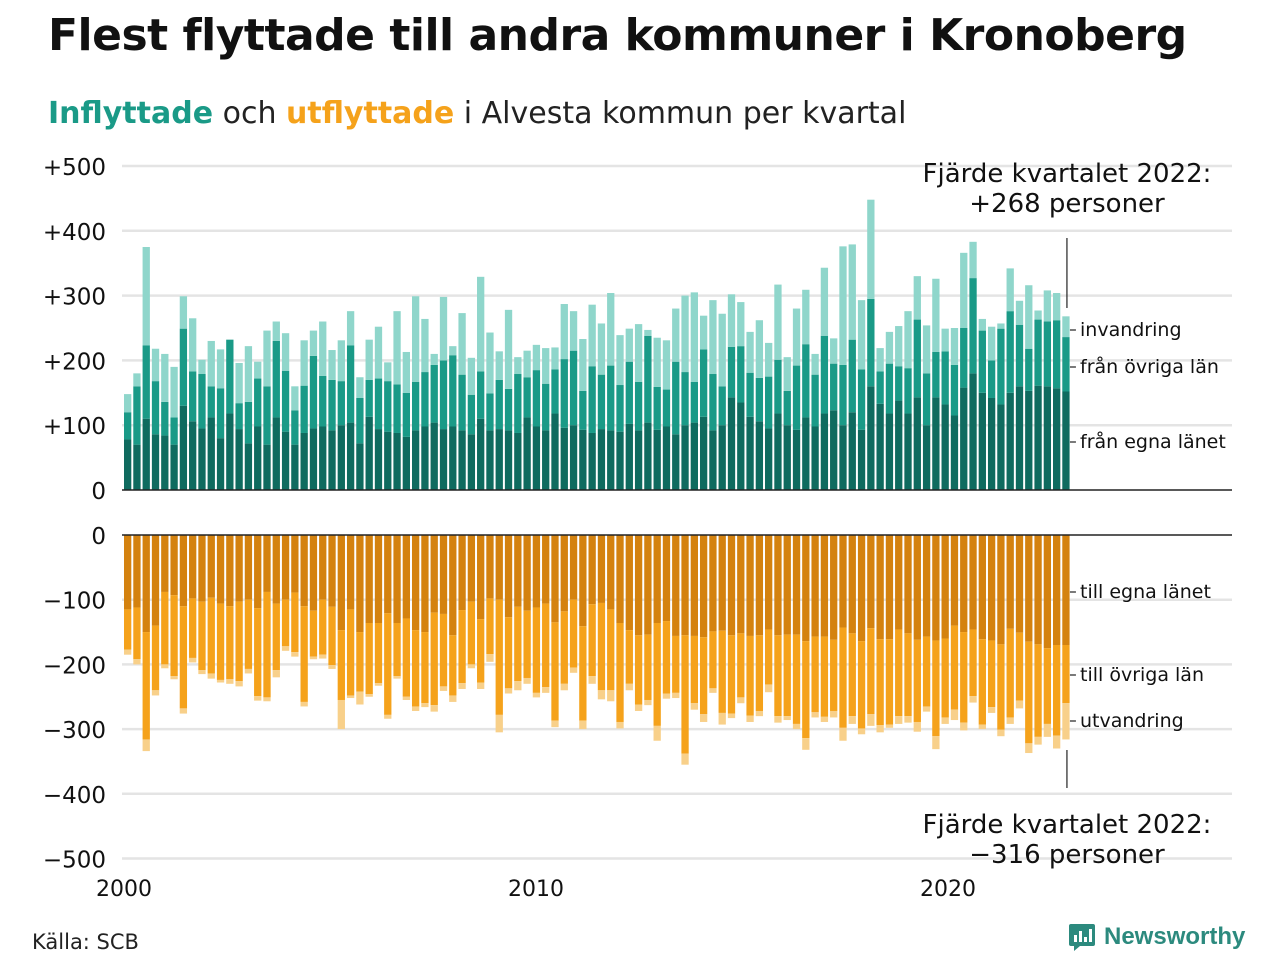  I want to click on y-tick-label-top: +300, so click(74, 298).